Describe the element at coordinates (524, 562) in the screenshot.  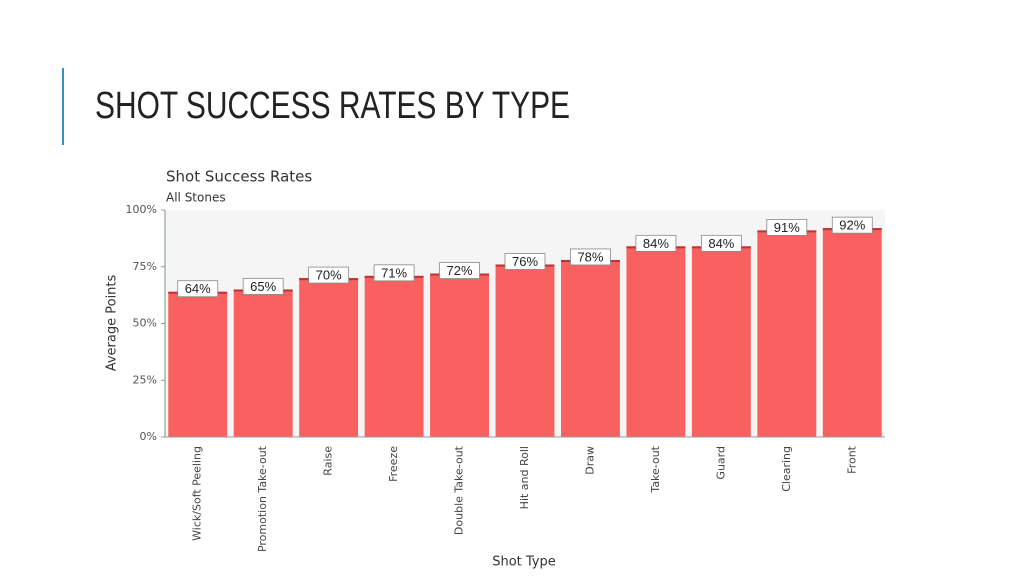
I see `x-axis-label: Shot Type` at that location.